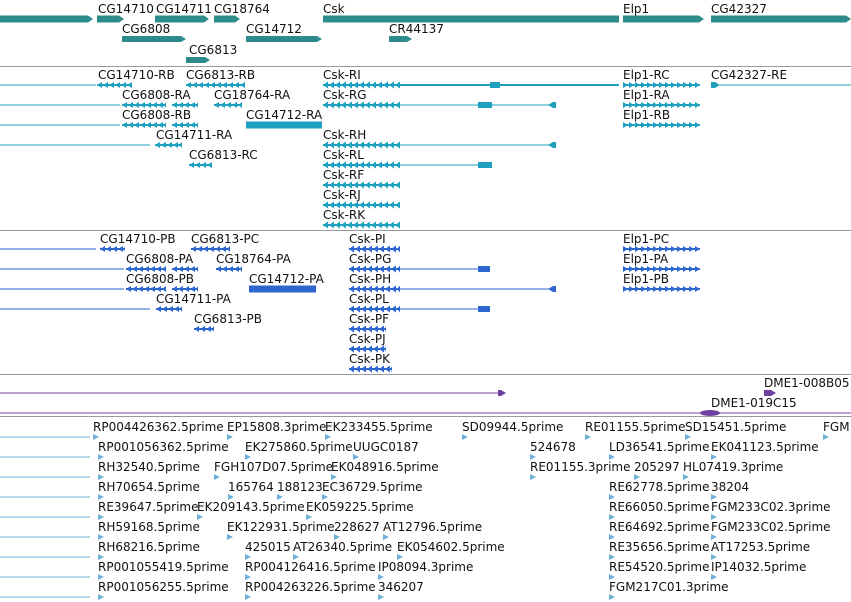  I want to click on clone-block, so click(710, 413).